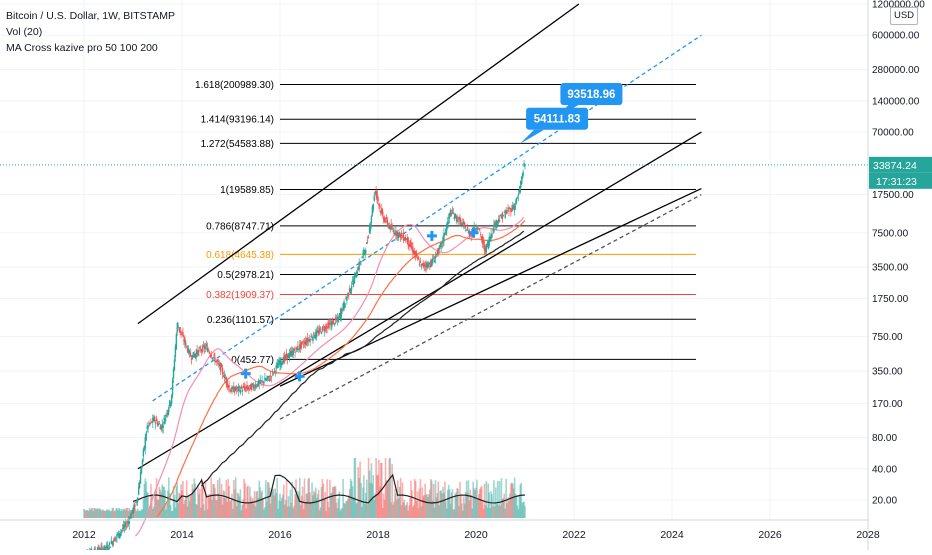 The height and width of the screenshot is (555, 932). I want to click on price-tick-label: 1200000.00, so click(898, 5).